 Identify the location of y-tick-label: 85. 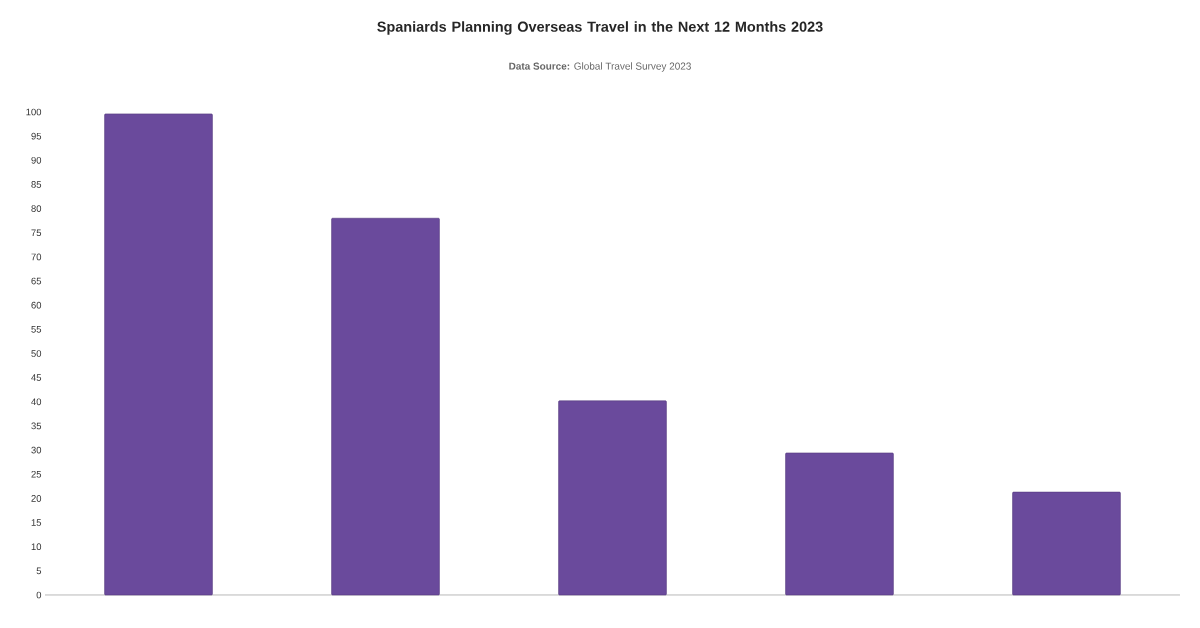
(36, 184).